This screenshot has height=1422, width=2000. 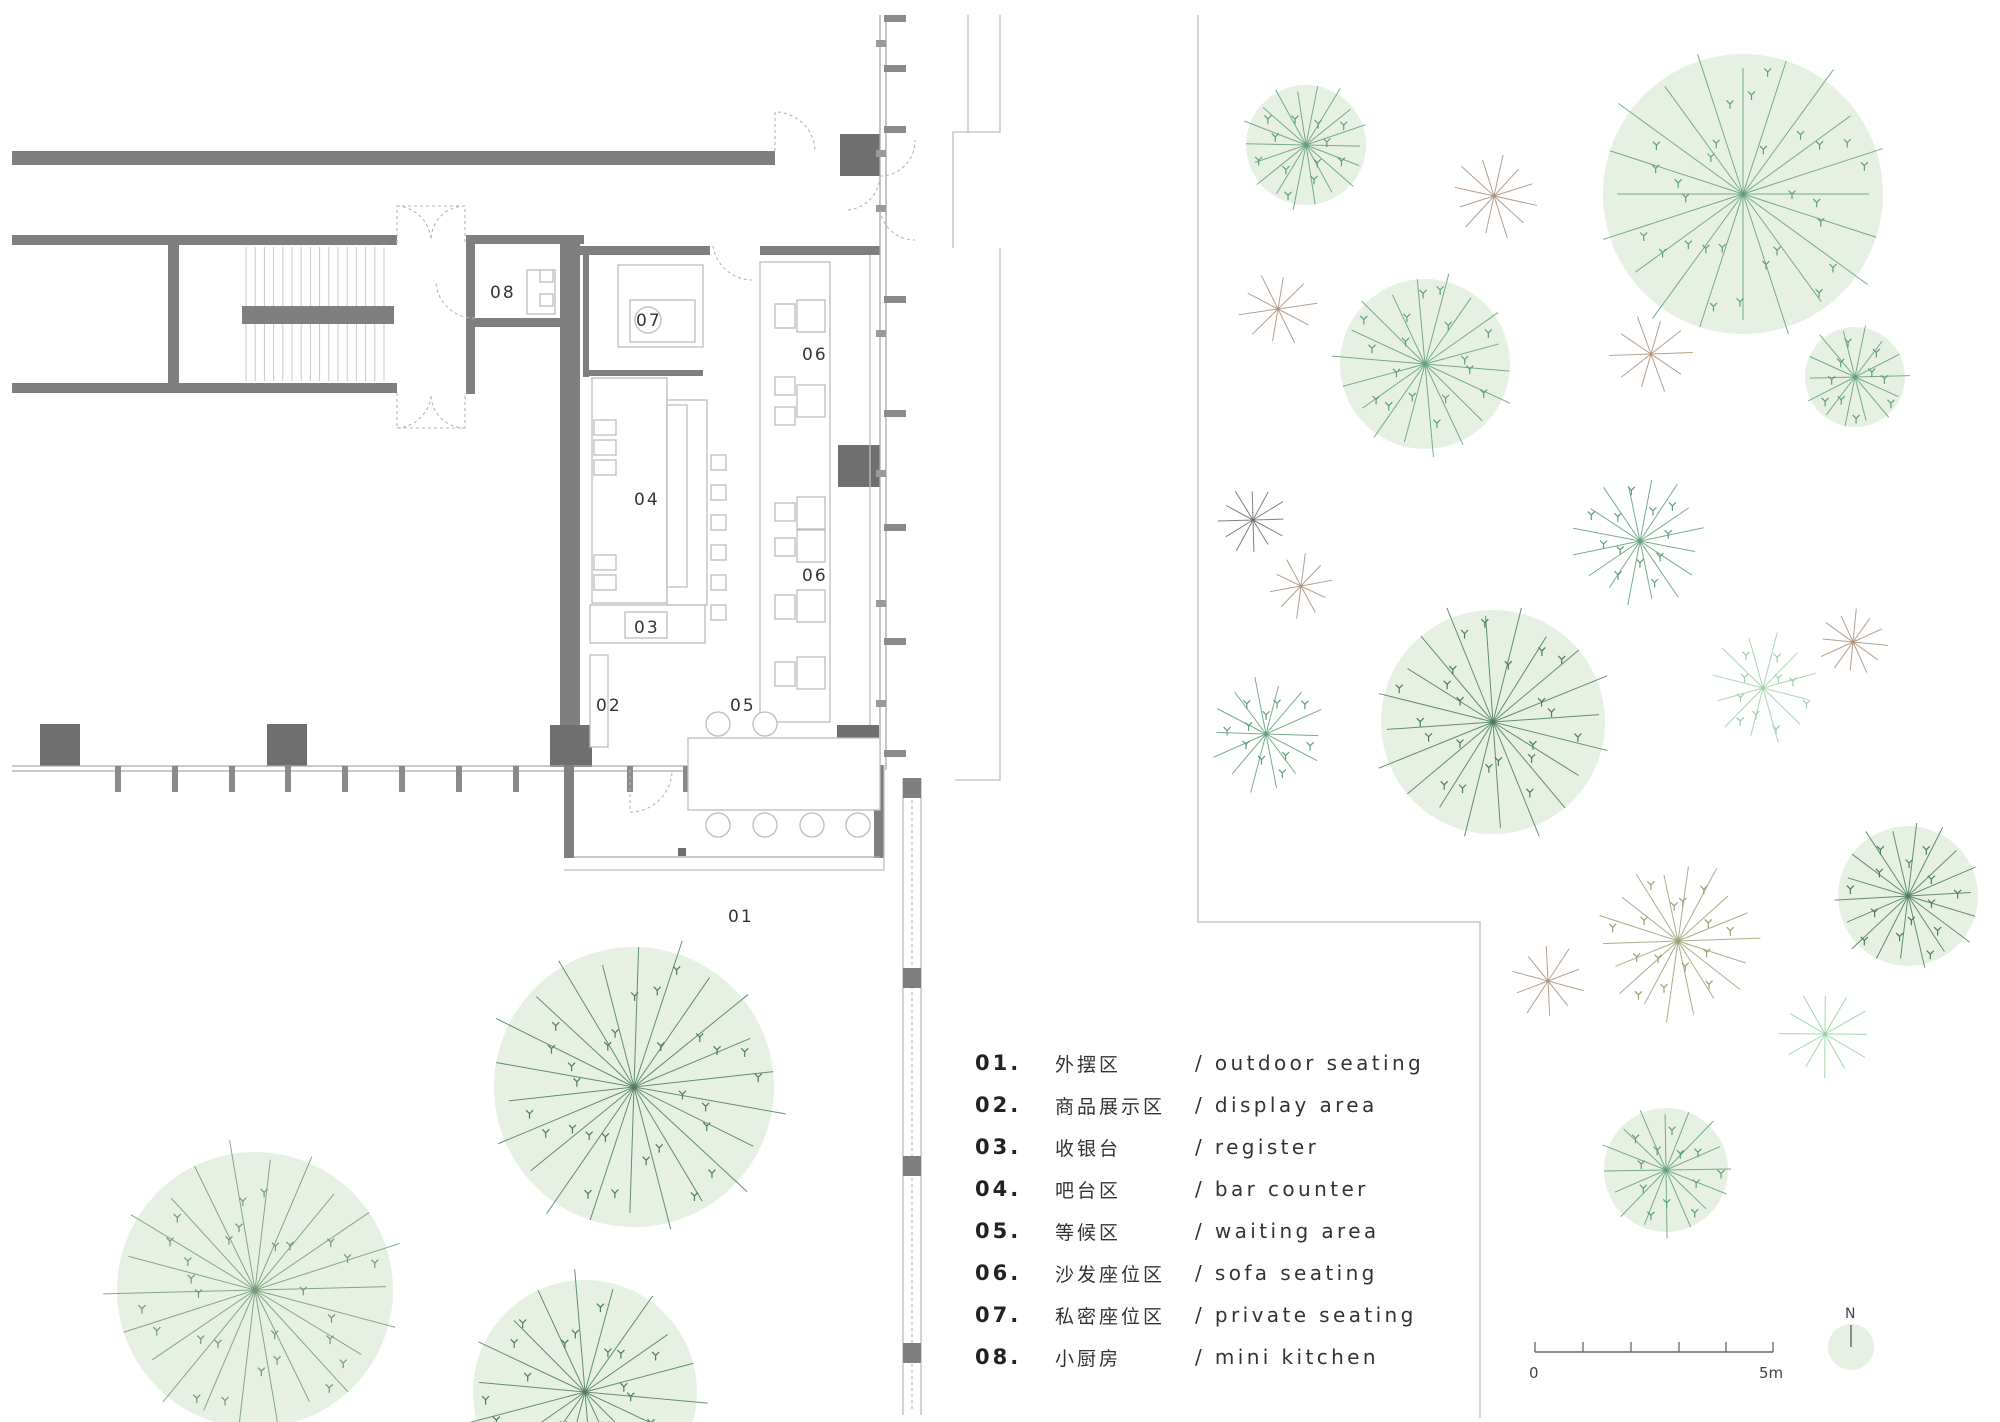 I want to click on room-label-06-lower: 06, so click(x=815, y=576).